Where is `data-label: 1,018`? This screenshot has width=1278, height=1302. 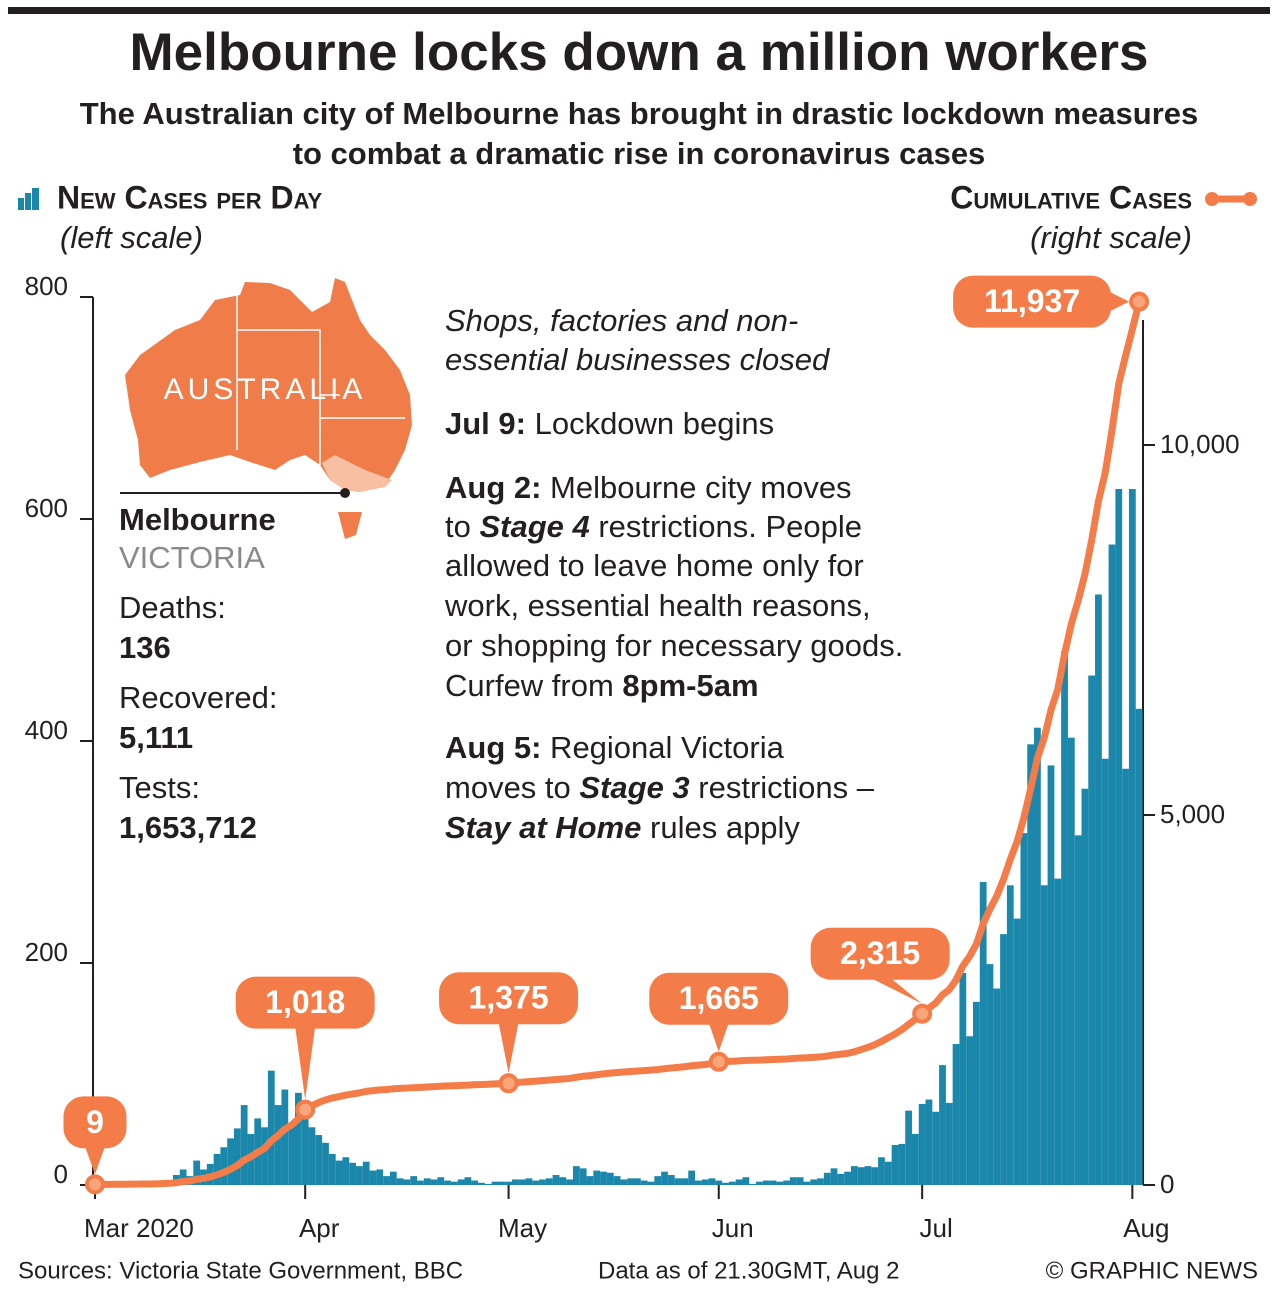
data-label: 1,018 is located at coordinates (305, 1002).